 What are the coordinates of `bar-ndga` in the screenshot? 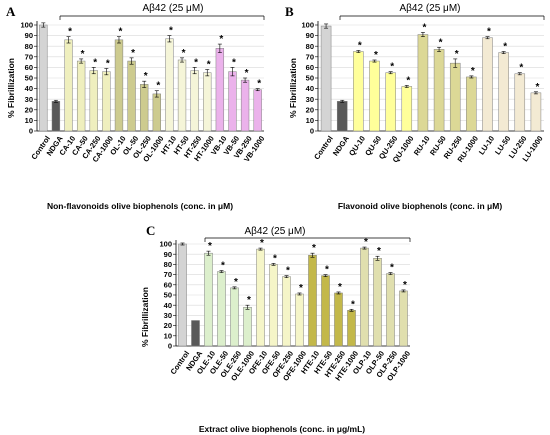 It's located at (195, 333).